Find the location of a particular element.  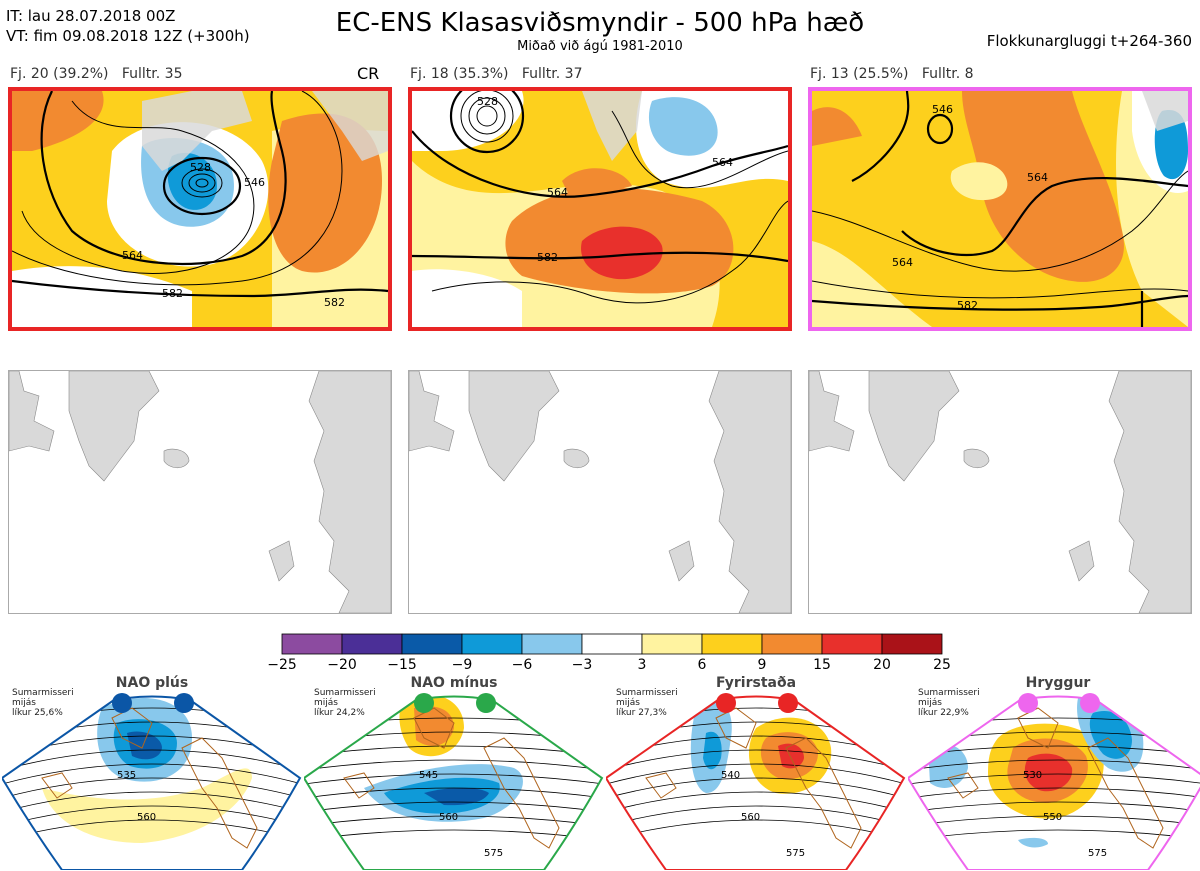

regime-contour-label: 550 is located at coordinates (1052, 817).